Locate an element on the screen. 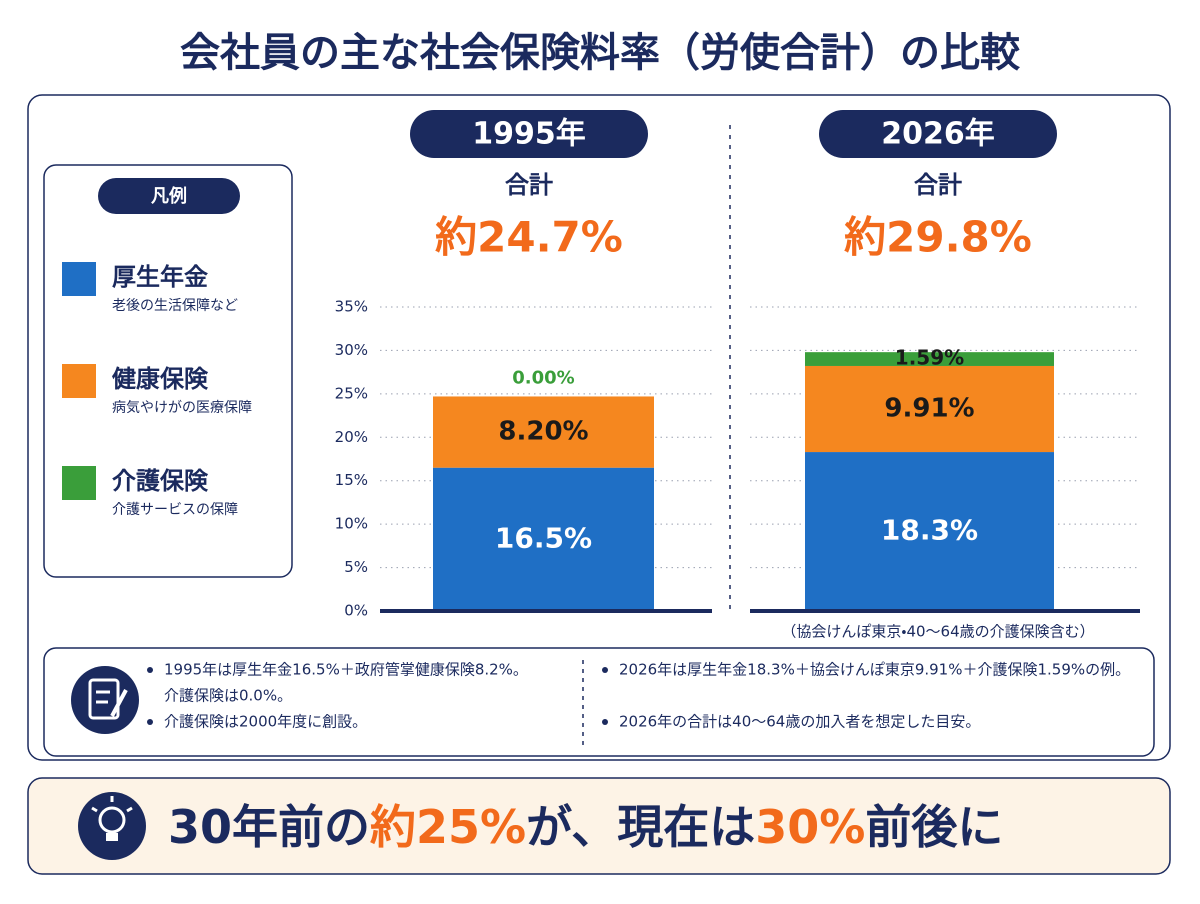 The height and width of the screenshot is (904, 1200). value-label: 8.20% is located at coordinates (543, 432).